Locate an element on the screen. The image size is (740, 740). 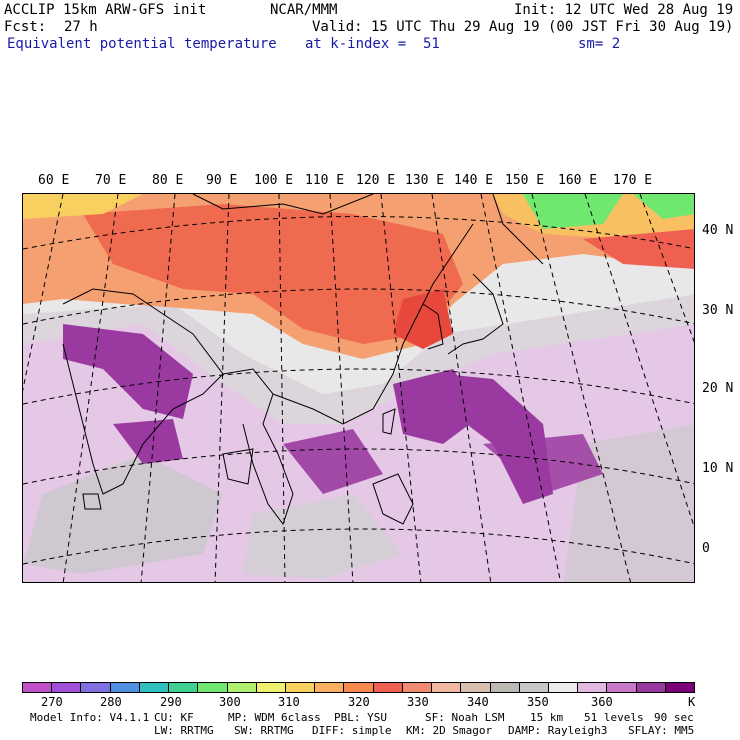
china-coast is located at coordinates (373, 324).